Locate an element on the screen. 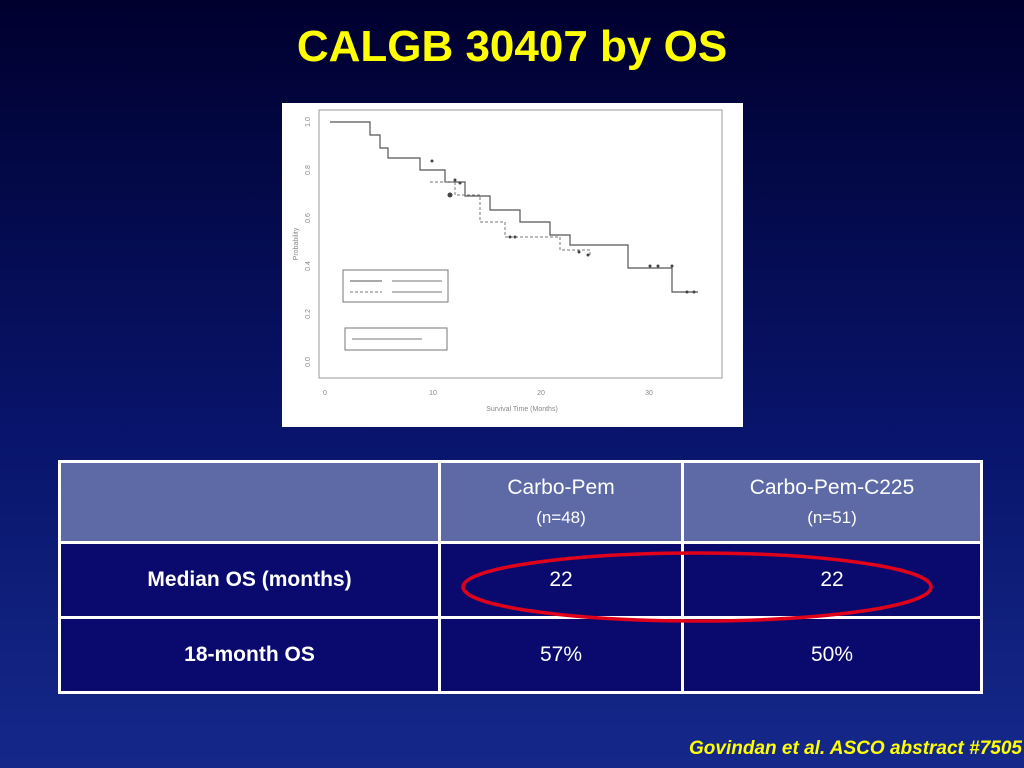 This screenshot has height=768, width=1024. plot-frame is located at coordinates (520, 244).